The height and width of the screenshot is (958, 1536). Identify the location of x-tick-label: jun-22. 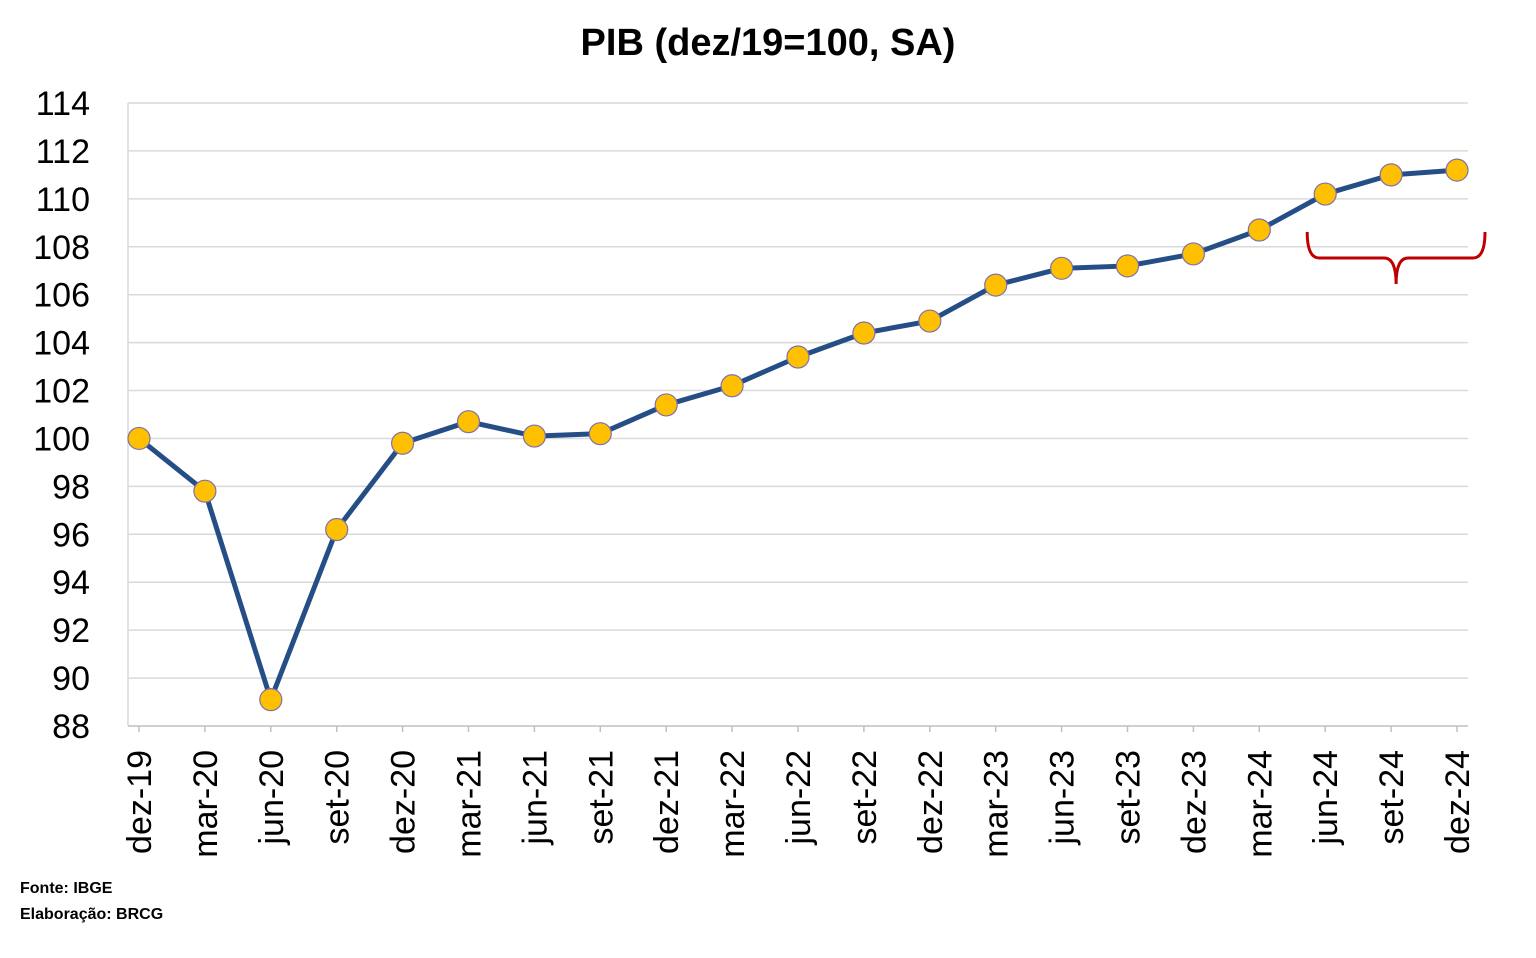
(799, 798).